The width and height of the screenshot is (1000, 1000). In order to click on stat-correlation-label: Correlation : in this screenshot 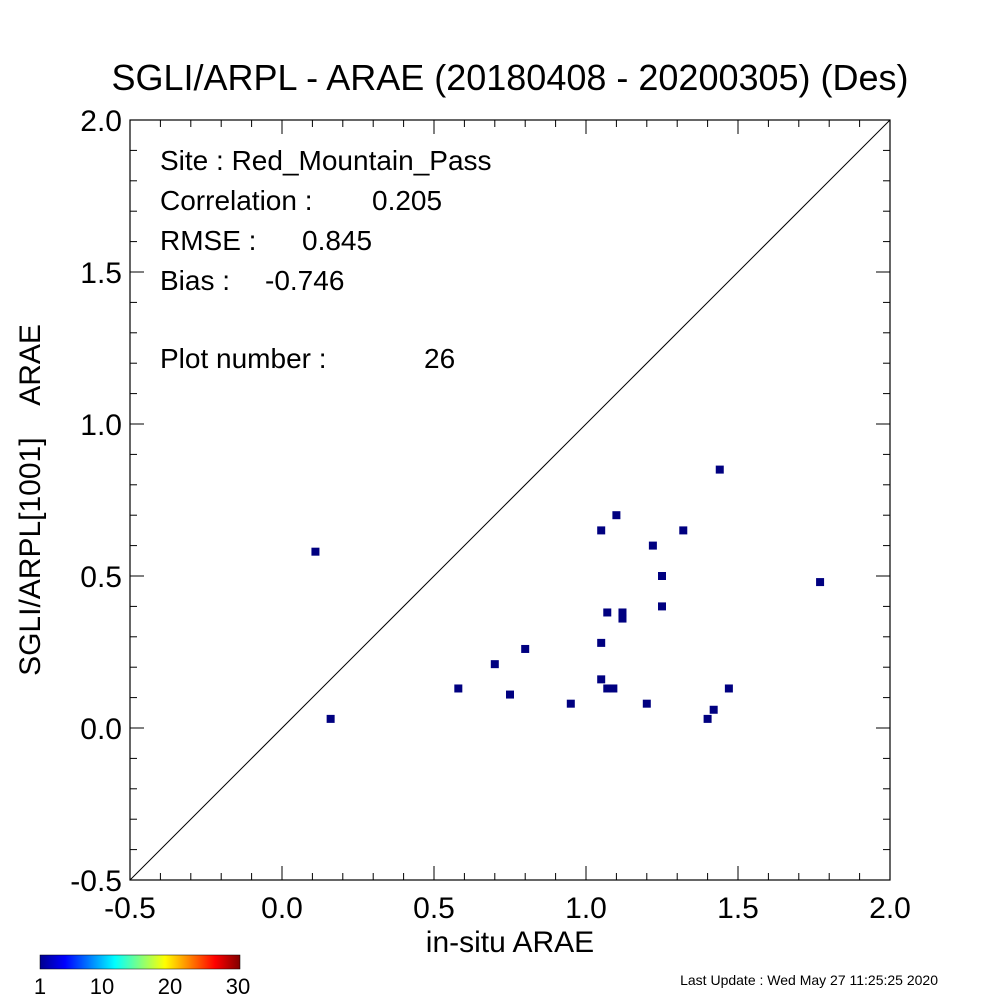, I will do `click(236, 200)`.